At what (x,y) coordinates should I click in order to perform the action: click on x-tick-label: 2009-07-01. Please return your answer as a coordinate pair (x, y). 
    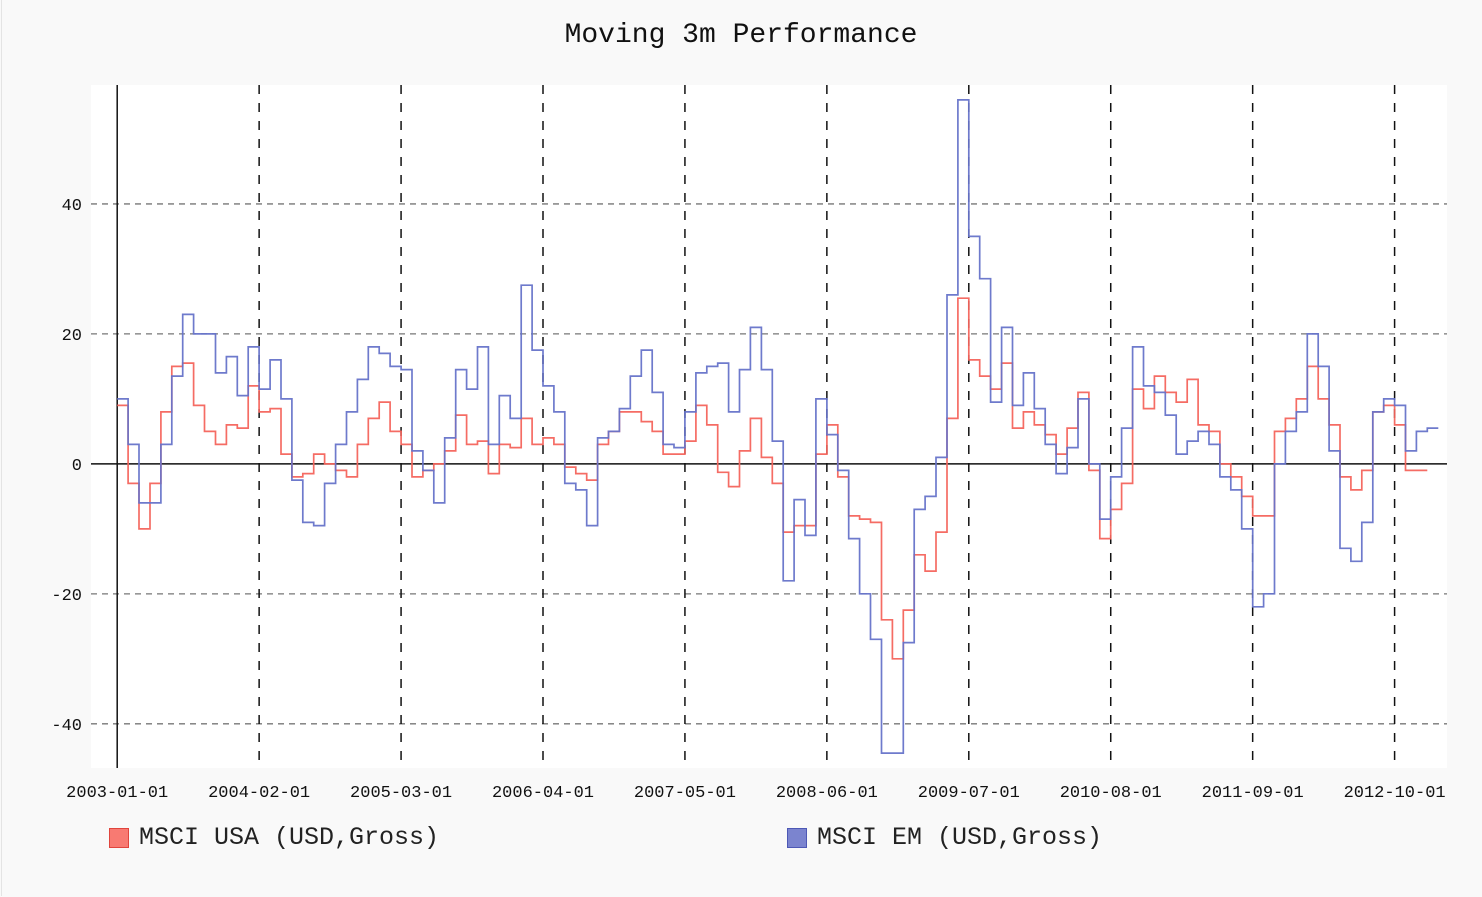
    Looking at the image, I should click on (969, 793).